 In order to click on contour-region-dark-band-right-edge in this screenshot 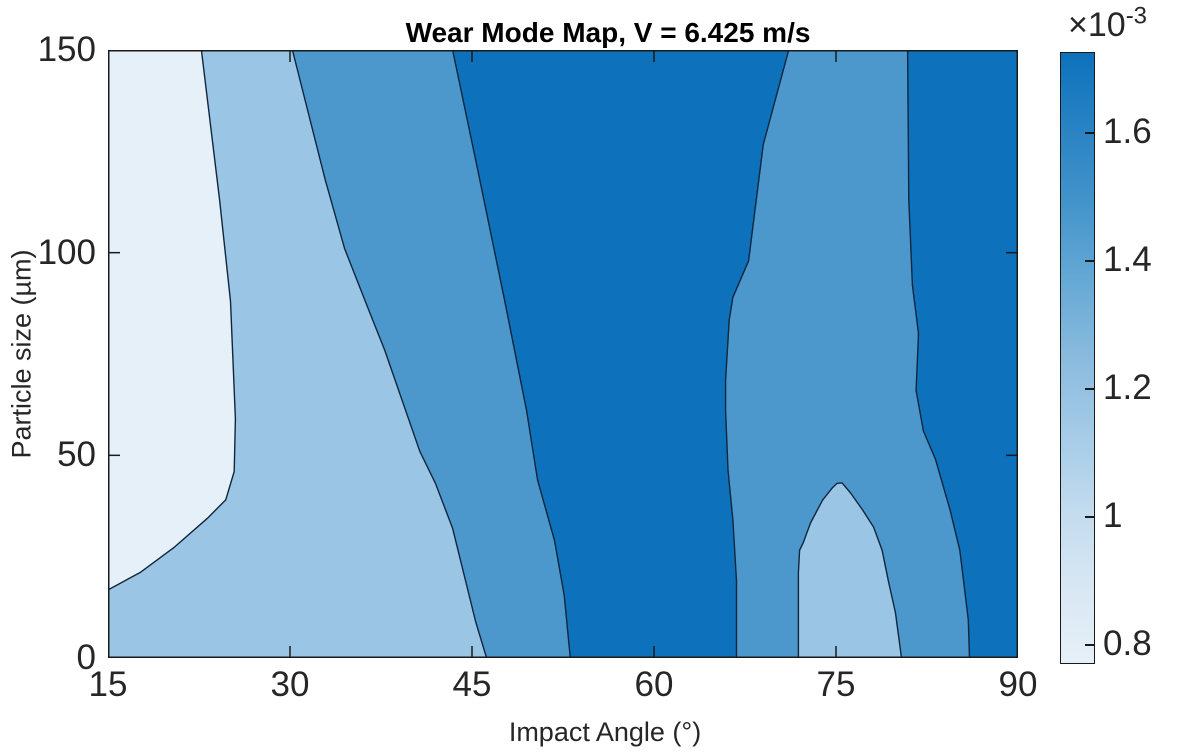, I will do `click(962, 354)`.